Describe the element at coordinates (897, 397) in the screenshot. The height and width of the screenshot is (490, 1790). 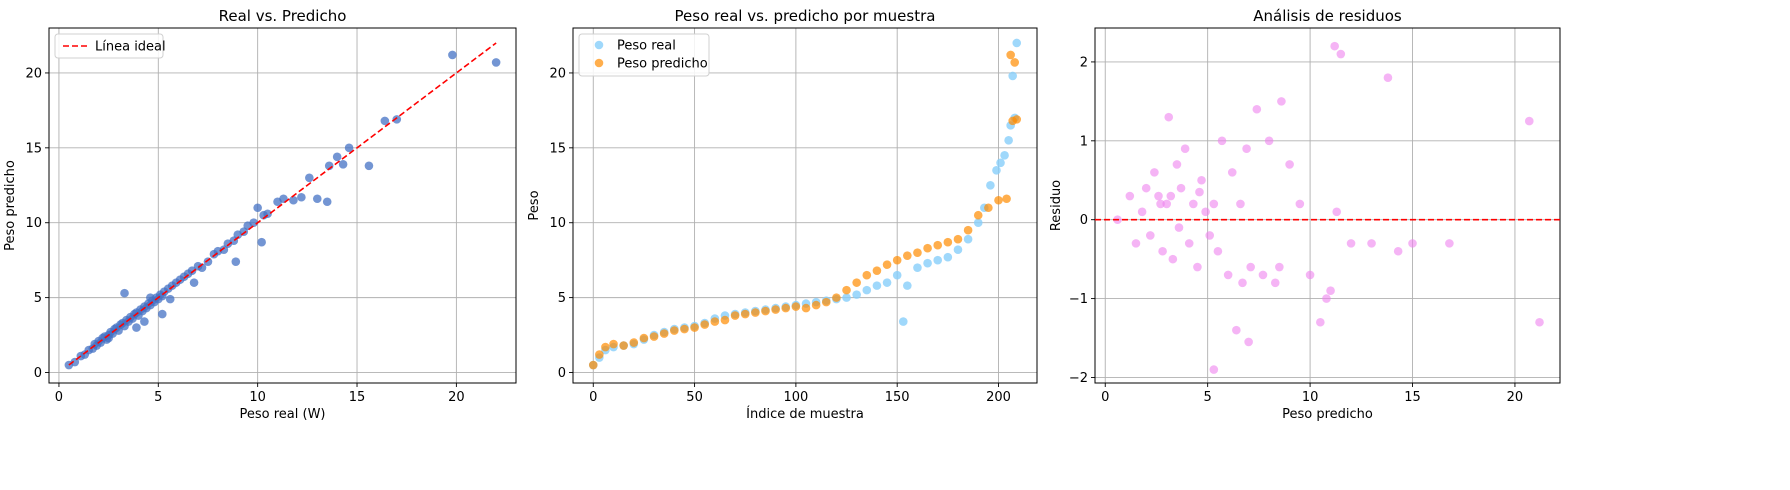
I see `x-tick-label: 150` at that location.